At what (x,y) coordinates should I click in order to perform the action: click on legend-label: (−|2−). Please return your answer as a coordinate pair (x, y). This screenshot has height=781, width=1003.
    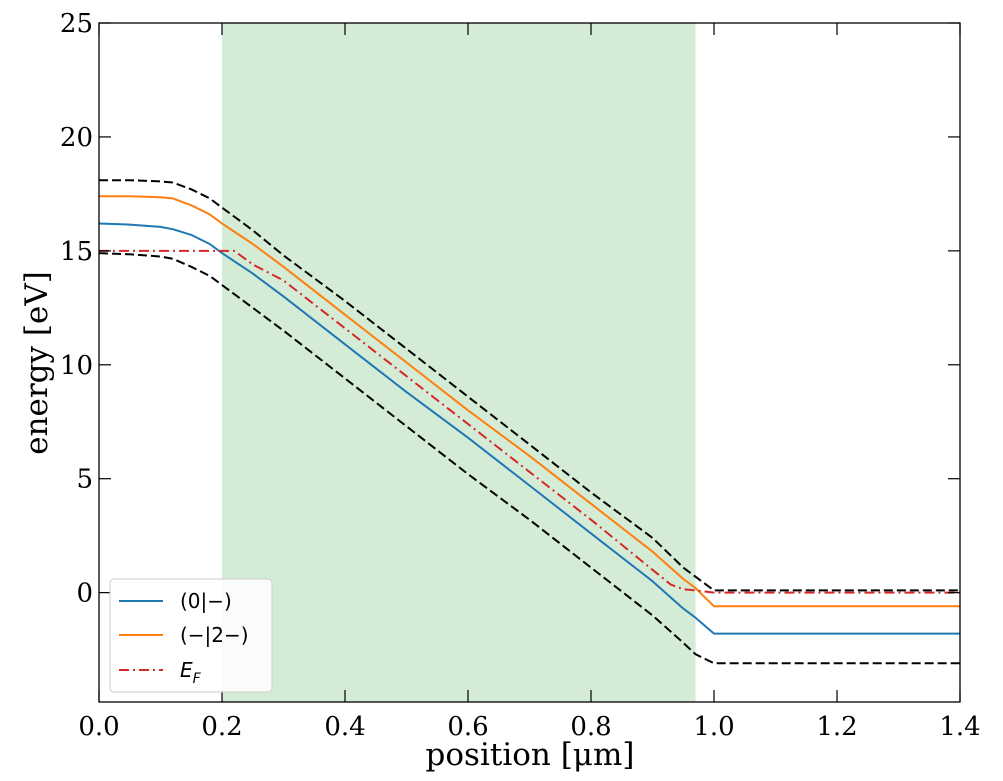
    Looking at the image, I should click on (214, 635).